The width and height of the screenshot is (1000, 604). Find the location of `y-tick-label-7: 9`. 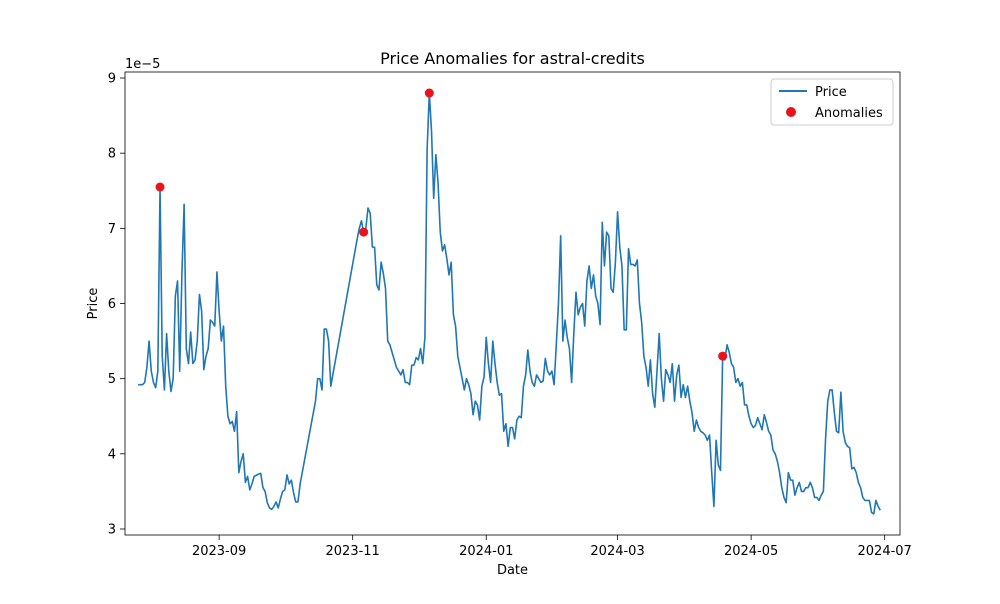

y-tick-label-7: 9 is located at coordinates (112, 79).